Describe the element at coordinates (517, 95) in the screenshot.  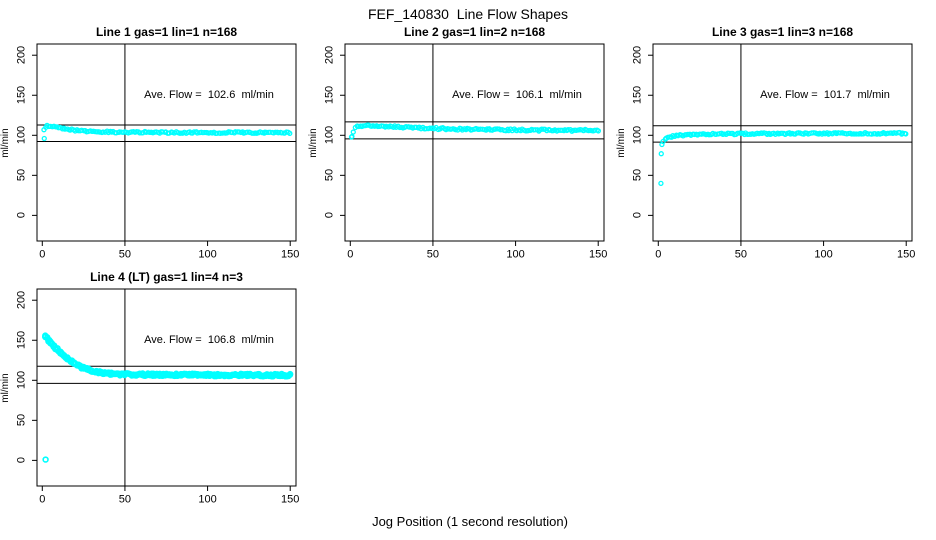
I see `avg-flow-annotation: Ave. Flow = 106.1 ml/min` at that location.